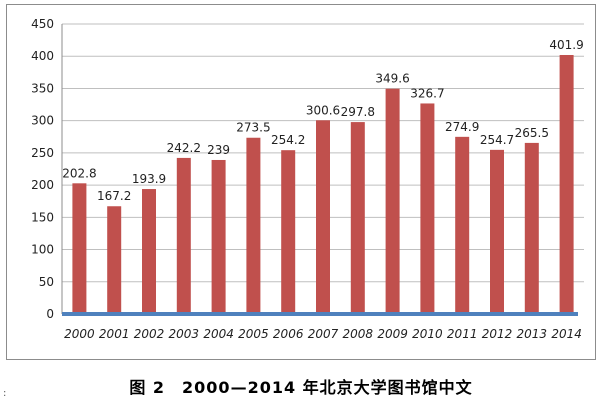 Image resolution: width=602 pixels, height=410 pixels. What do you see at coordinates (323, 334) in the screenshot?
I see `x-tick-label: 2007` at bounding box center [323, 334].